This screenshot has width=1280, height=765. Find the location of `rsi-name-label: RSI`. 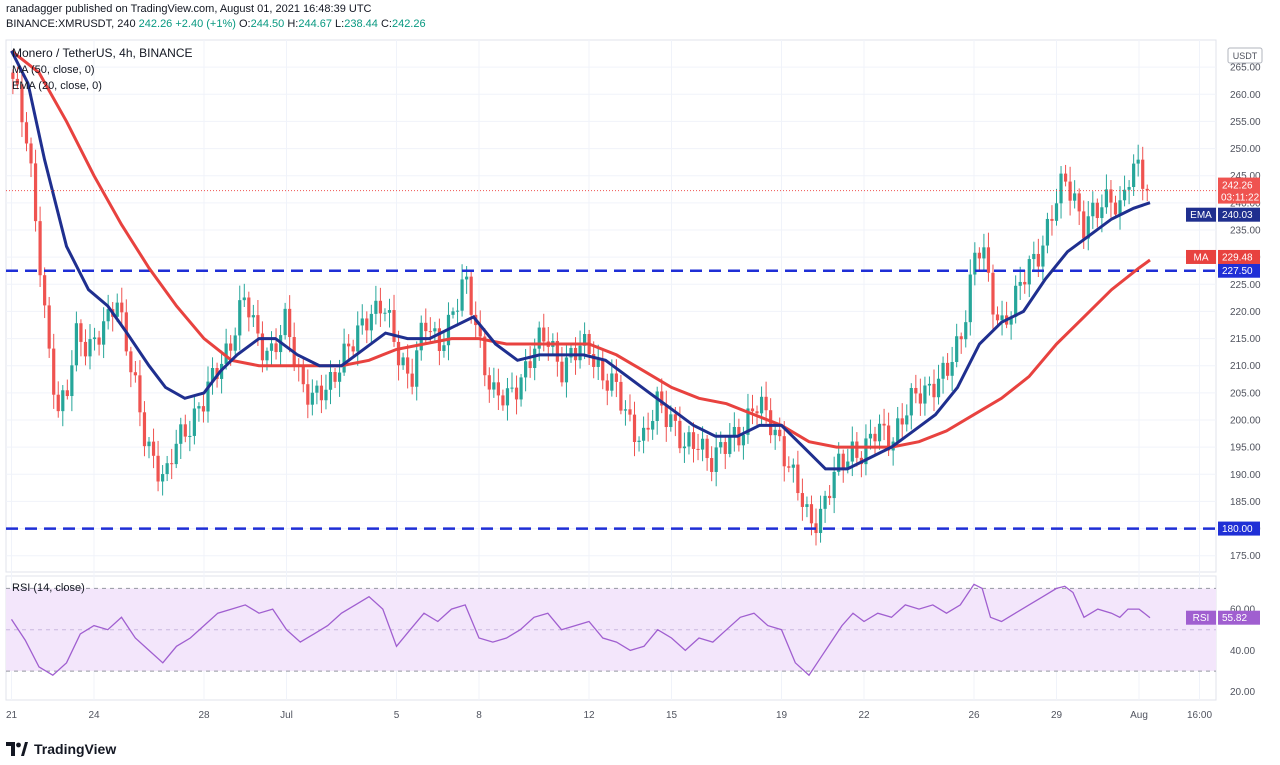

rsi-name-label: RSI is located at coordinates (1201, 618).